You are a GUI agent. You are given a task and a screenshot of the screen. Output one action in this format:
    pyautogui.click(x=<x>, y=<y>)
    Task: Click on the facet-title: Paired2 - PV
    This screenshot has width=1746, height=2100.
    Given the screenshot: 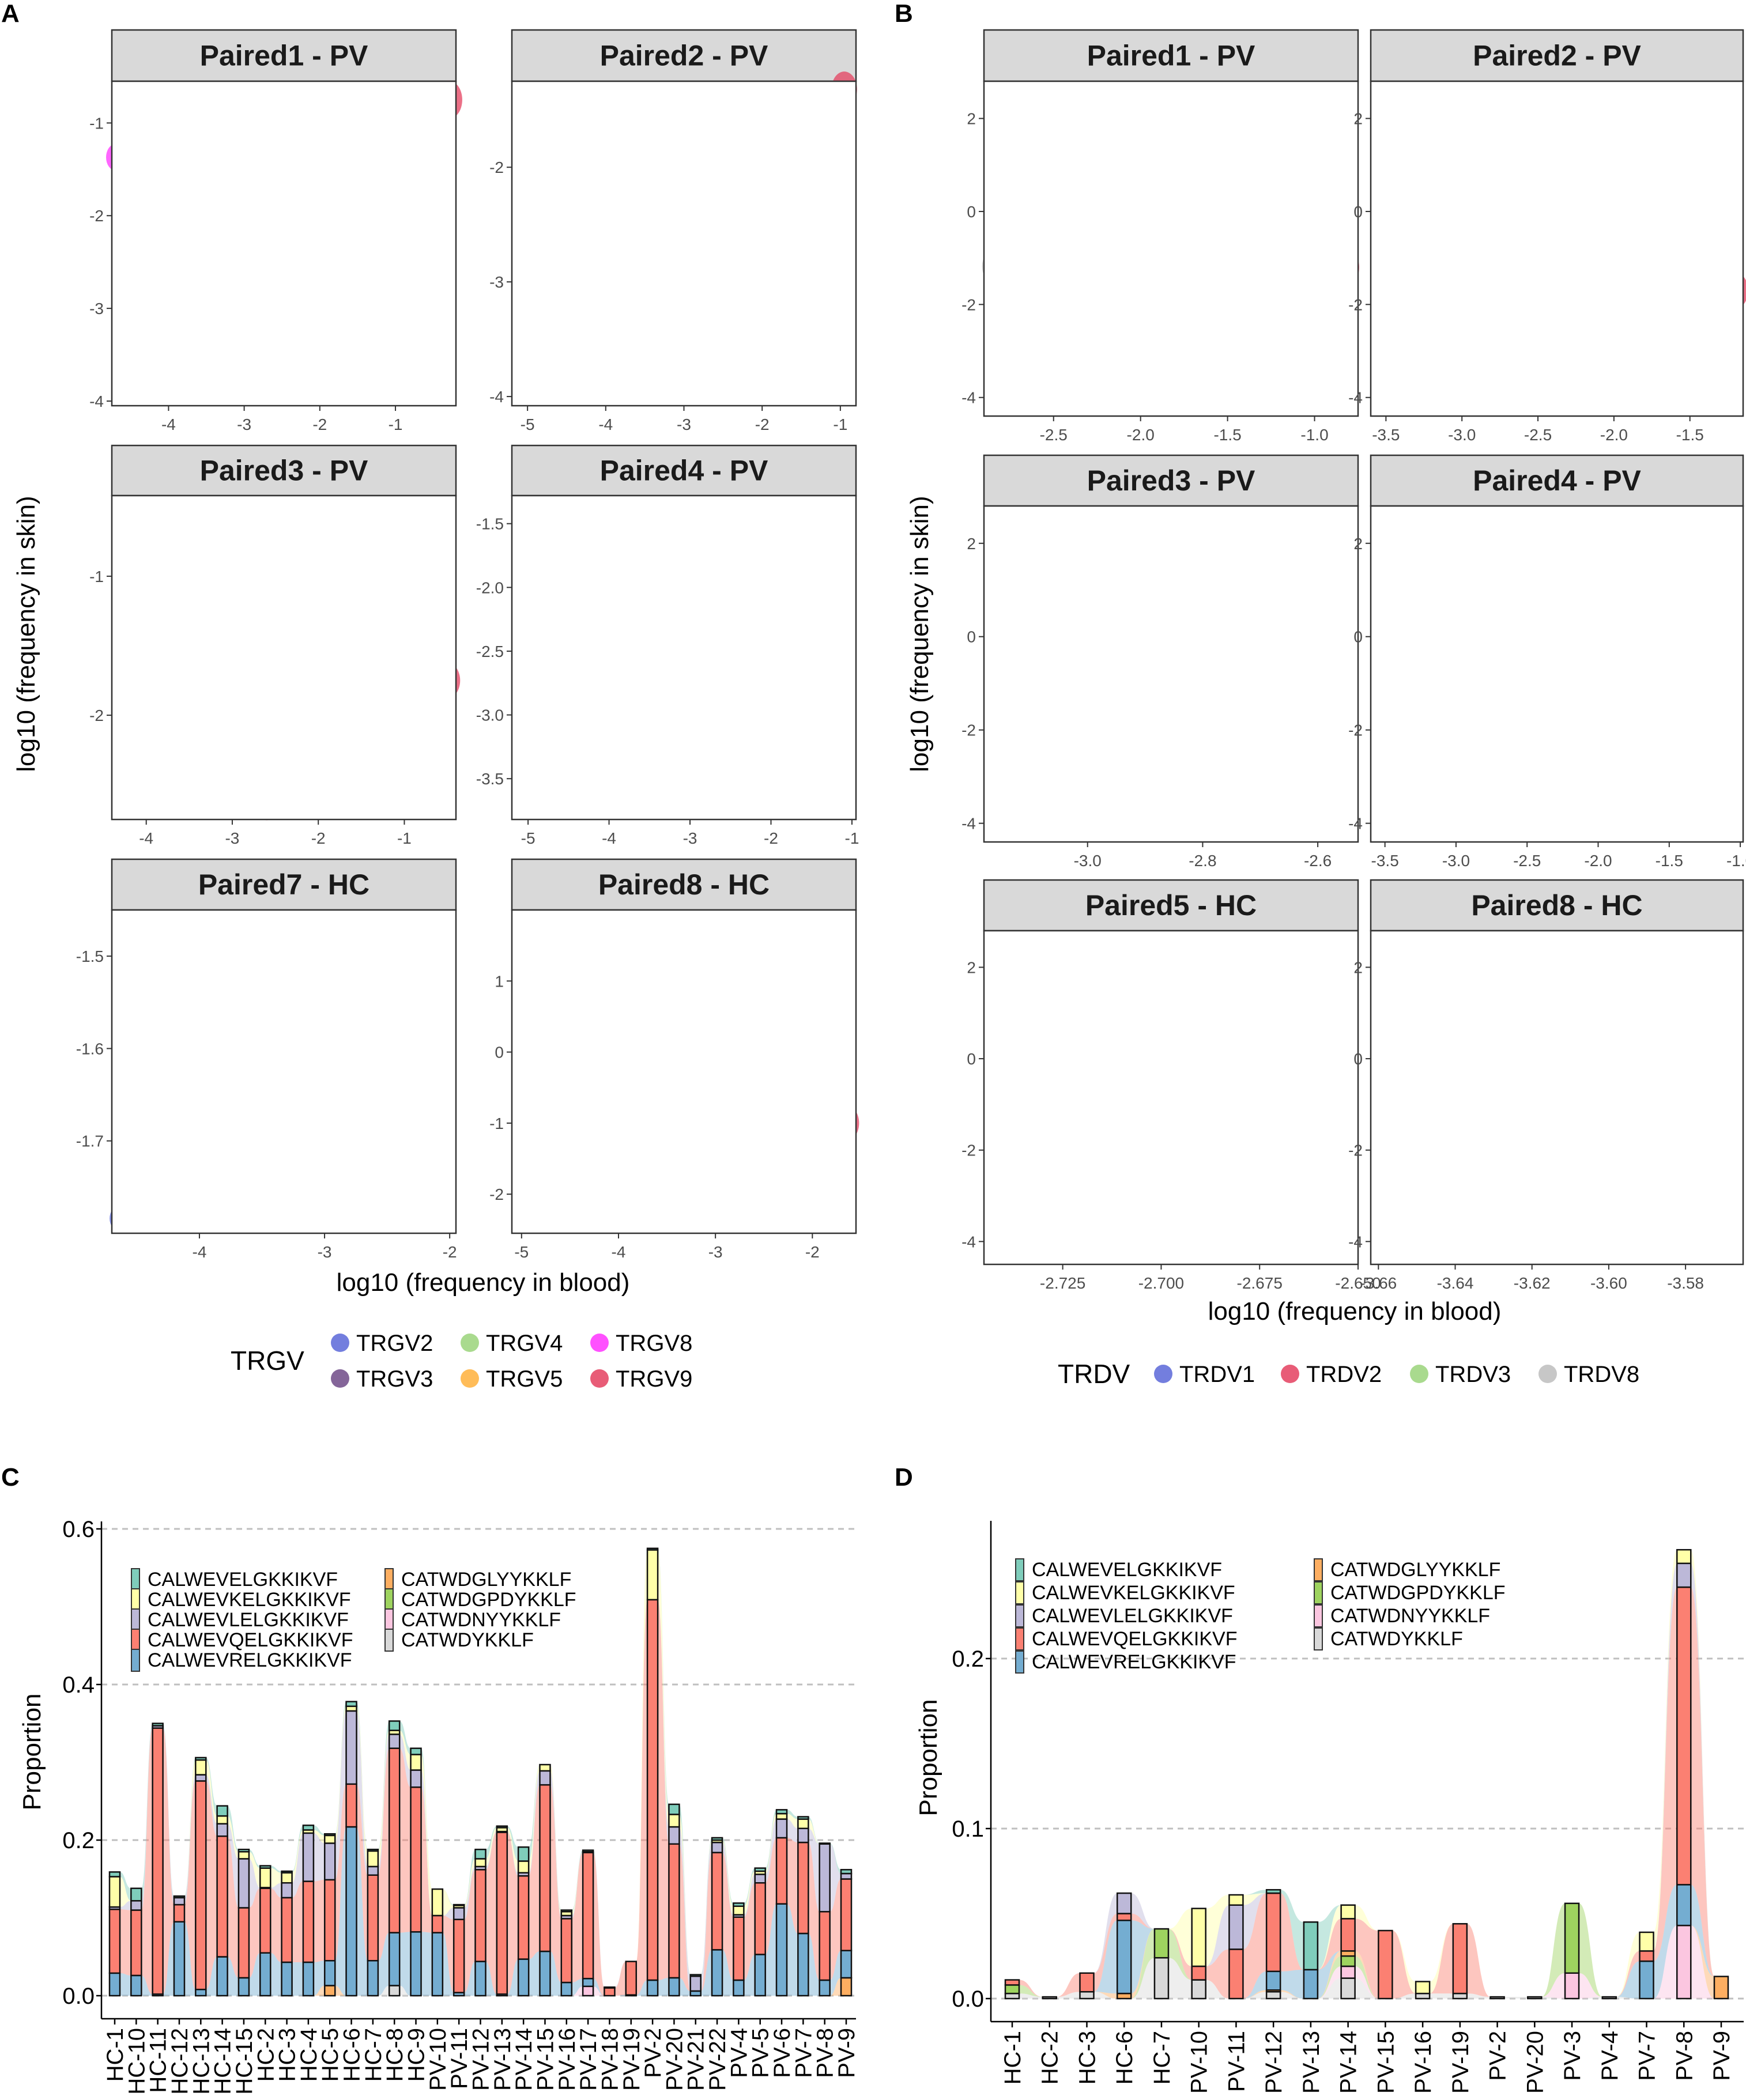 What is the action you would take?
    pyautogui.click(x=1557, y=56)
    